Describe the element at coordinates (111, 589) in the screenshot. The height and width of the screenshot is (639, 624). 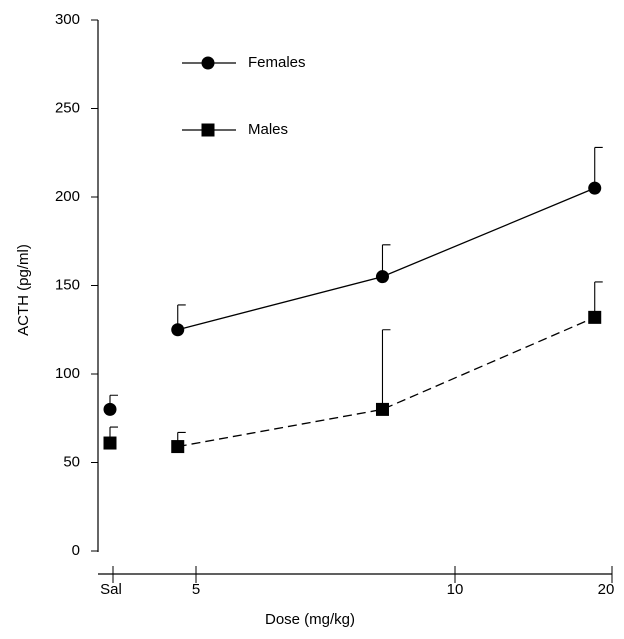
I see `x-tick-label: Sal` at that location.